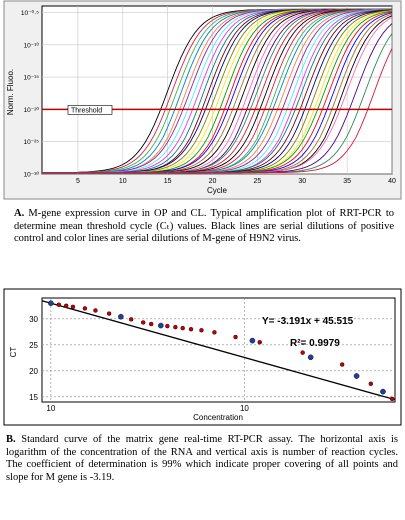 The width and height of the screenshot is (405, 520). What do you see at coordinates (32, 175) in the screenshot?
I see `chart-a-y-tick-label: 10⁻³⁰` at bounding box center [32, 175].